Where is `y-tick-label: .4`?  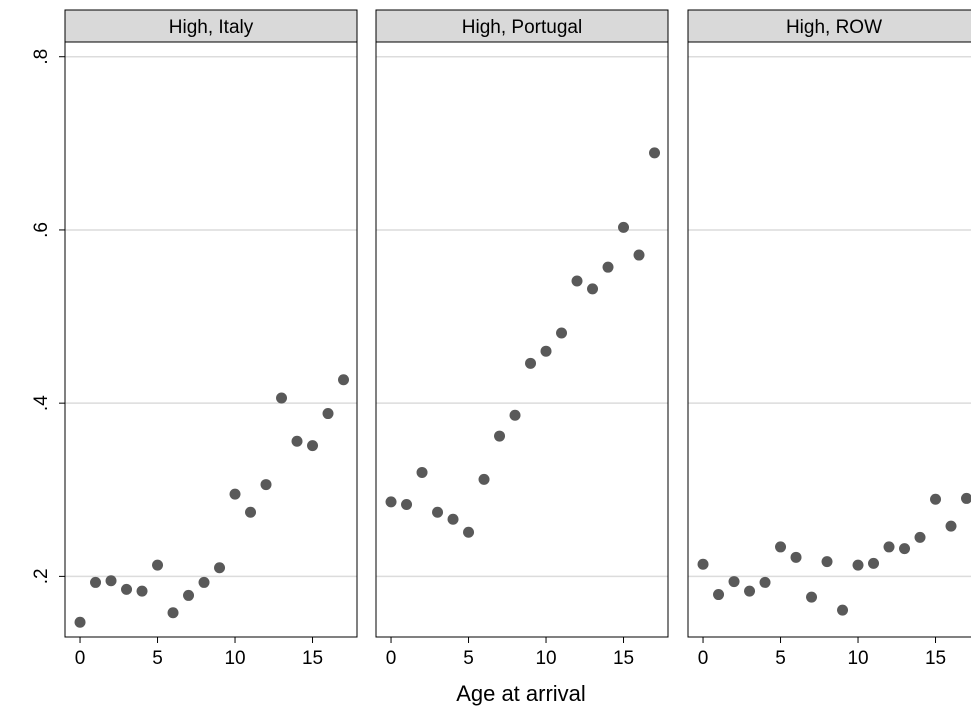
y-tick-label: .4 is located at coordinates (41, 403).